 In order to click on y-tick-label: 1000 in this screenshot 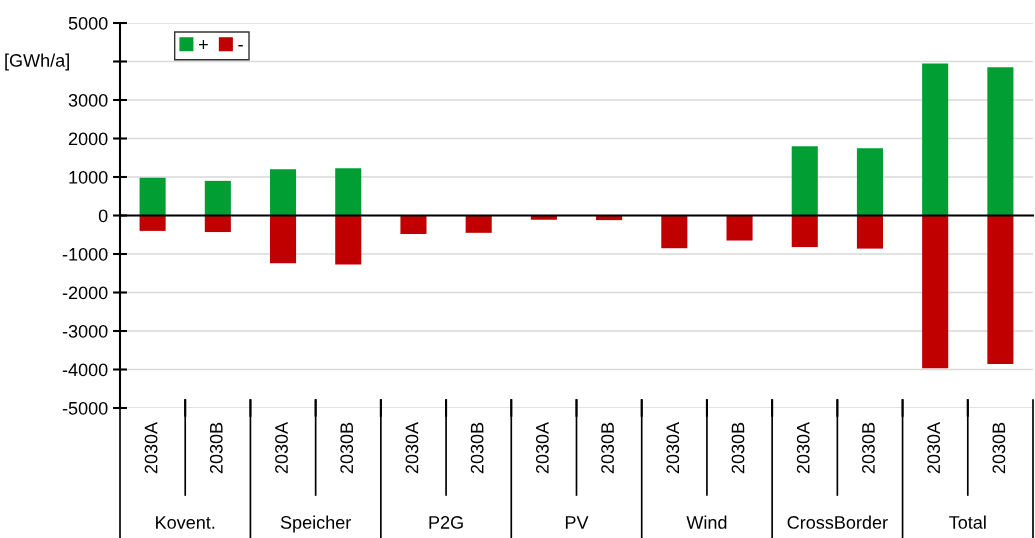, I will do `click(88, 177)`.